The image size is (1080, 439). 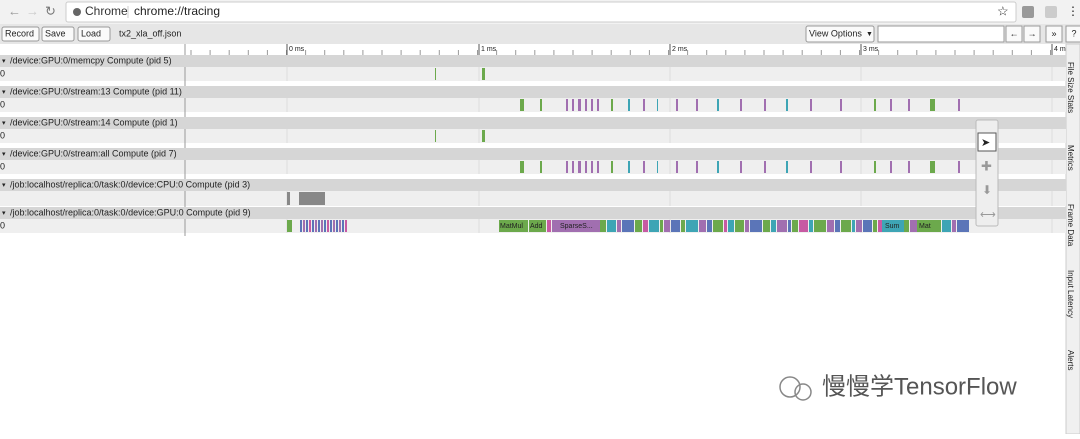 What do you see at coordinates (1070, 158) in the screenshot?
I see `side-tab: Metrics` at bounding box center [1070, 158].